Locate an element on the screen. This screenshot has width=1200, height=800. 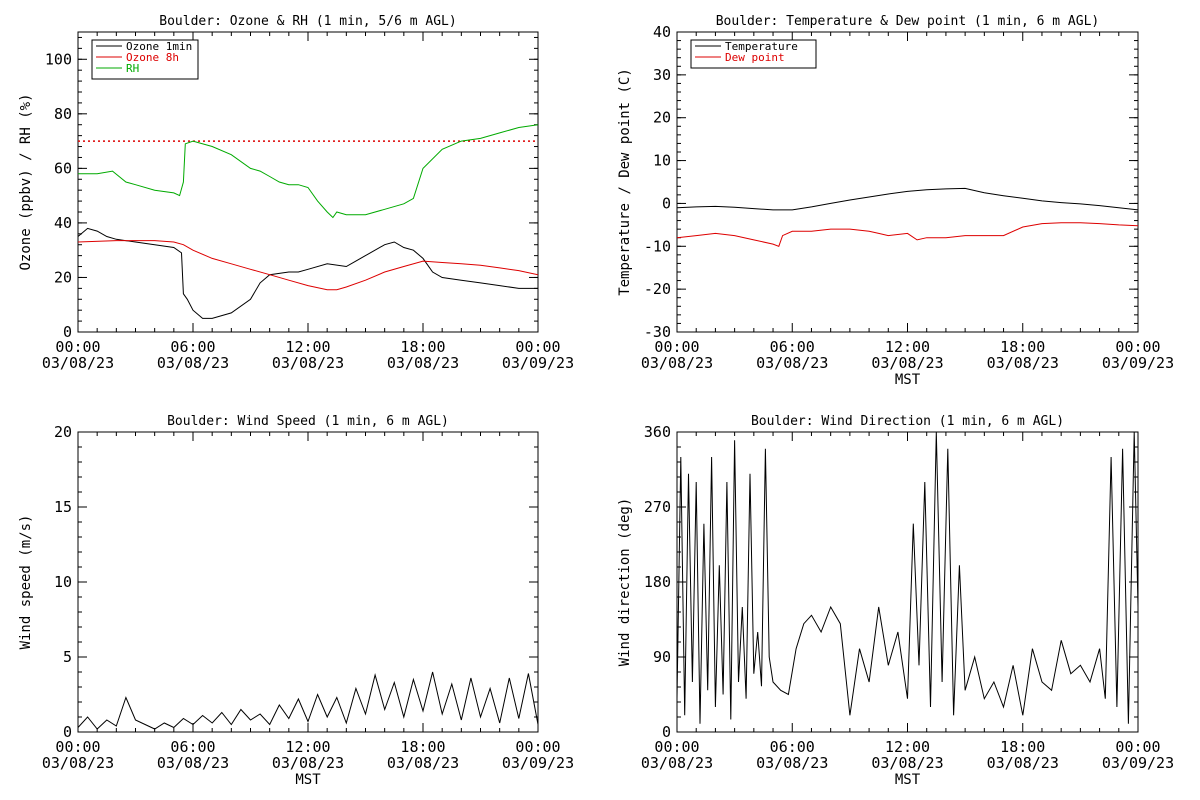
y-tick-label: -30 is located at coordinates (657, 332).